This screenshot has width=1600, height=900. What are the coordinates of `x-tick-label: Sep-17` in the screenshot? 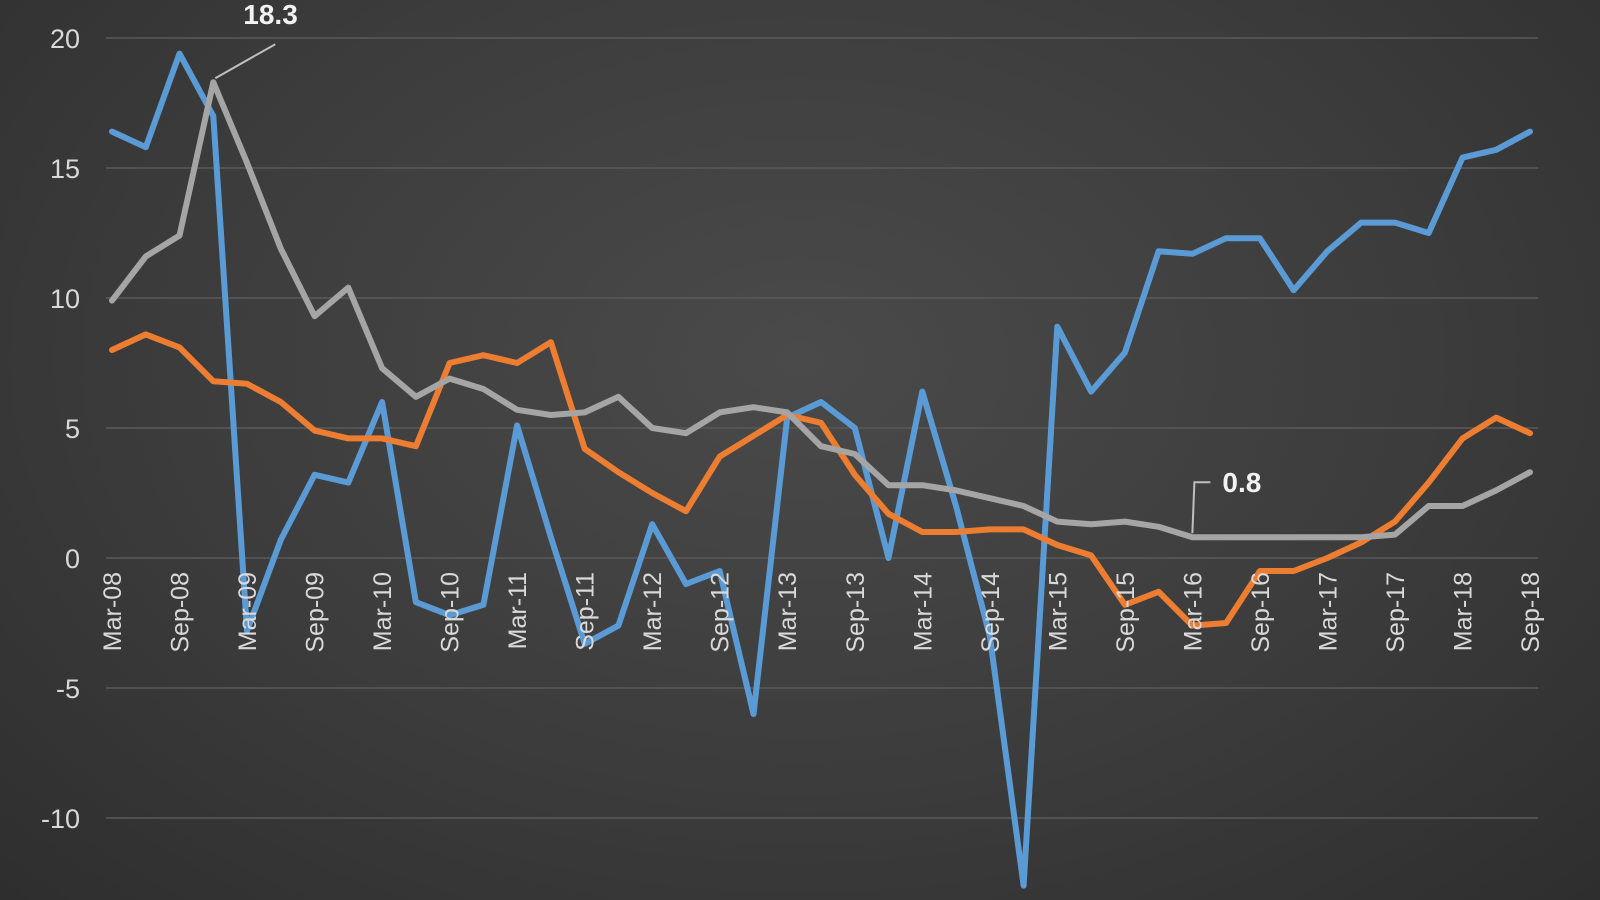 It's located at (1396, 612).